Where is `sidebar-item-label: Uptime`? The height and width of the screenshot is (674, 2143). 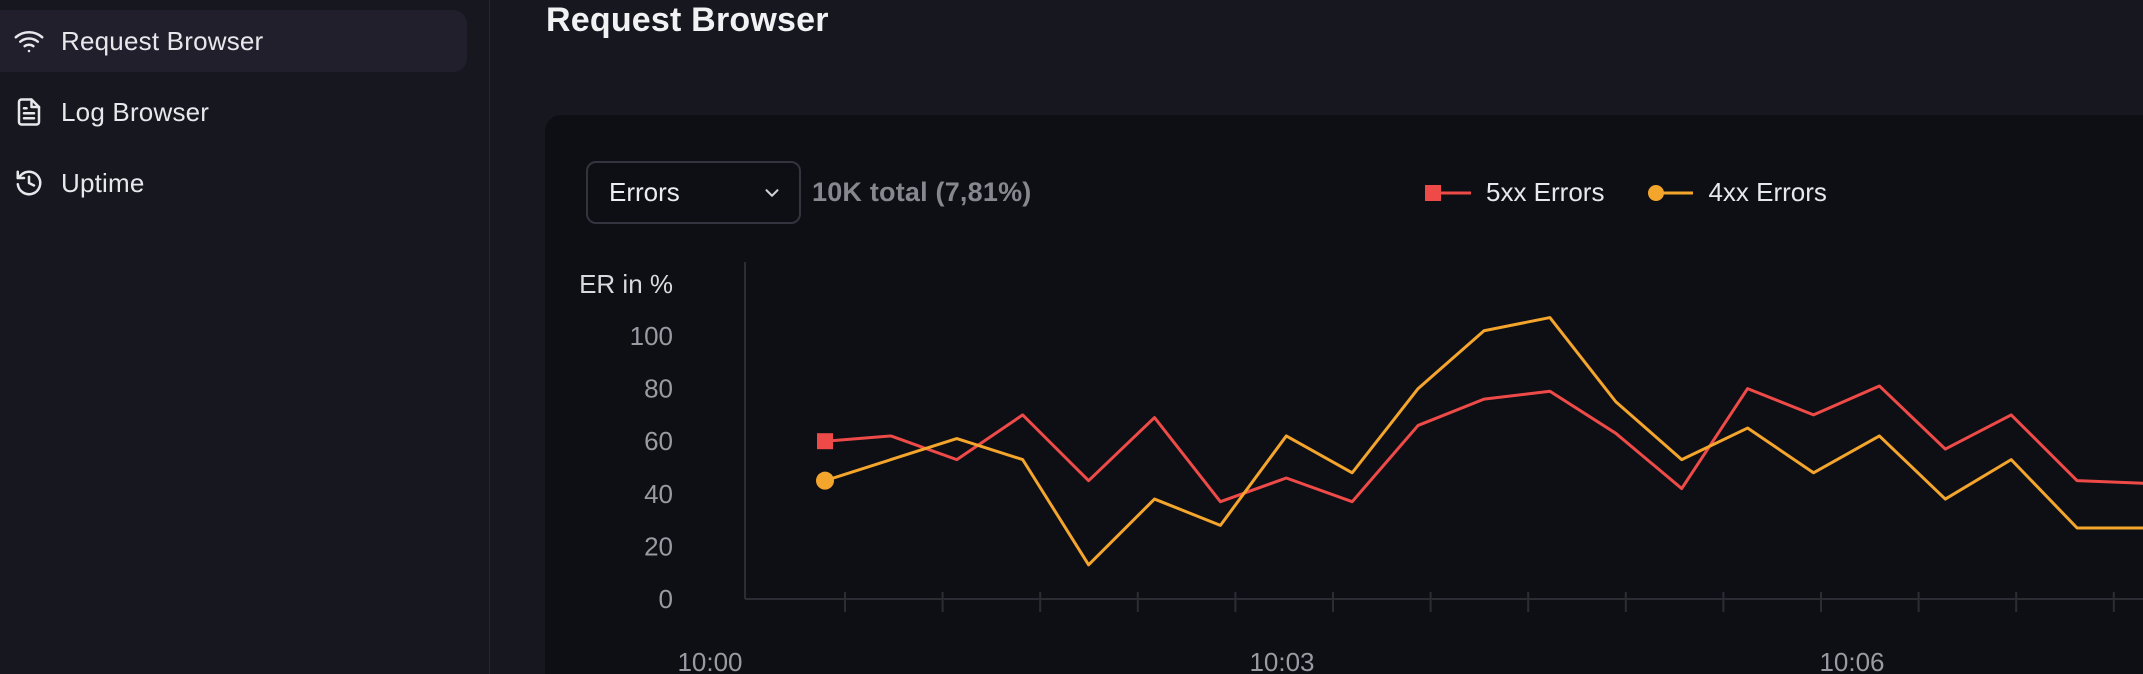 sidebar-item-label: Uptime is located at coordinates (103, 182).